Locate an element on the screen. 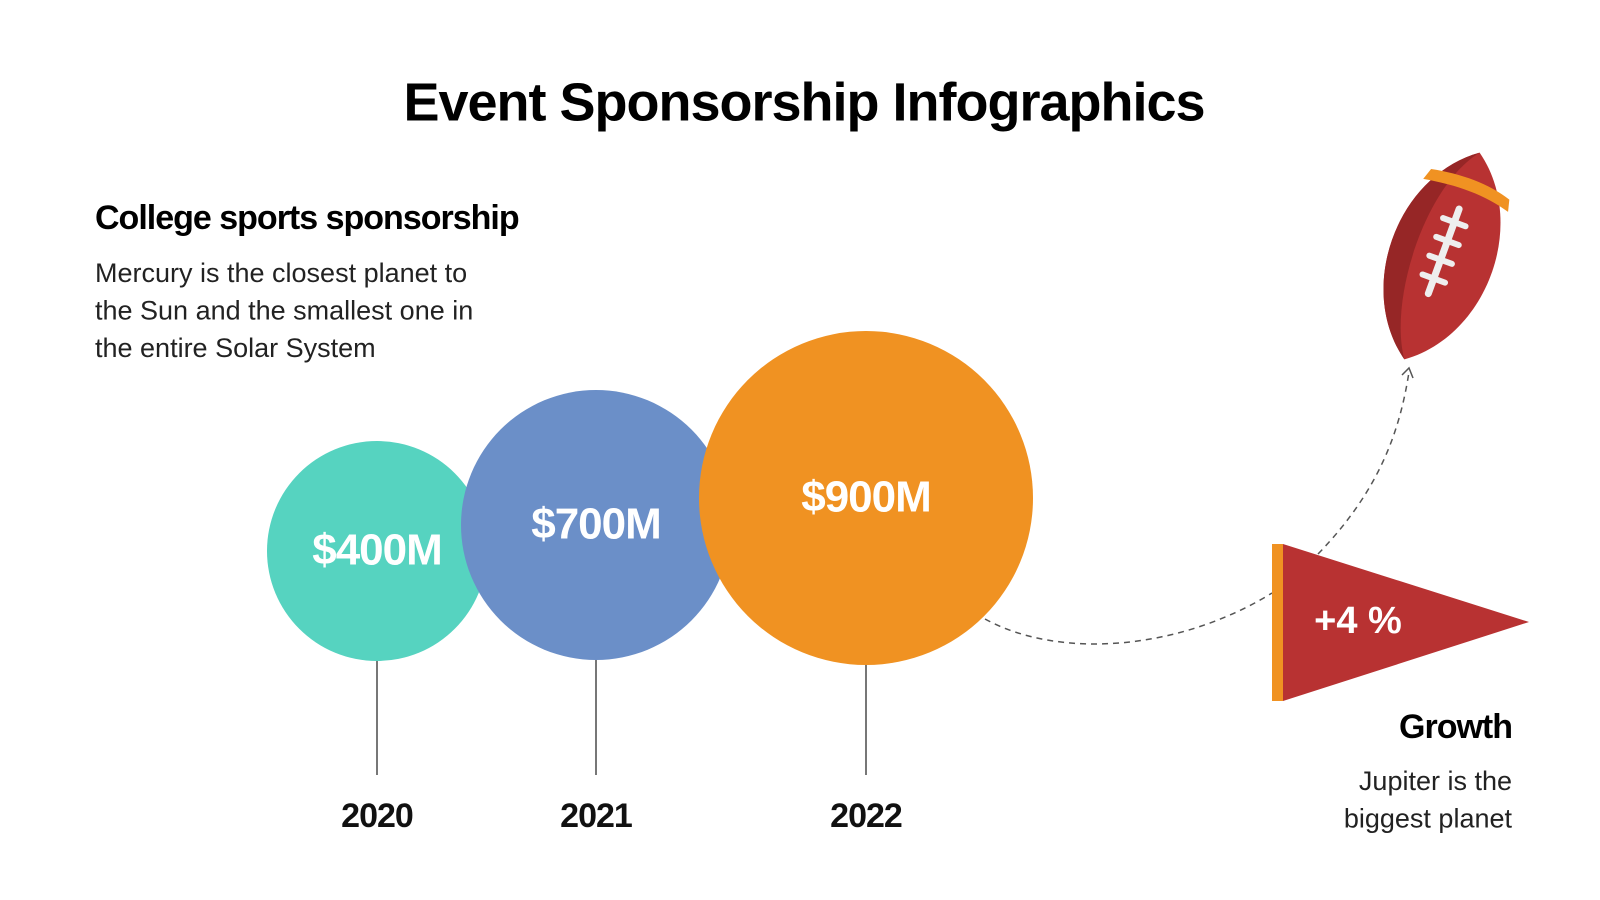 This screenshot has height=900, width=1600. bubble-value: $400M is located at coordinates (377, 550).